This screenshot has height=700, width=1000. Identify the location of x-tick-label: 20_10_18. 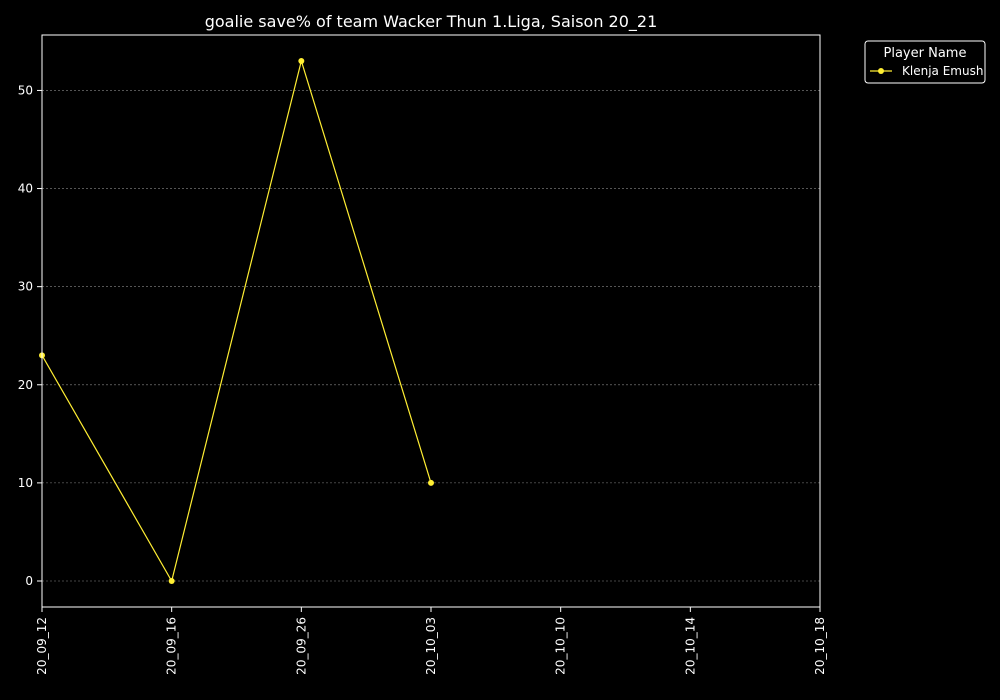
(820, 646).